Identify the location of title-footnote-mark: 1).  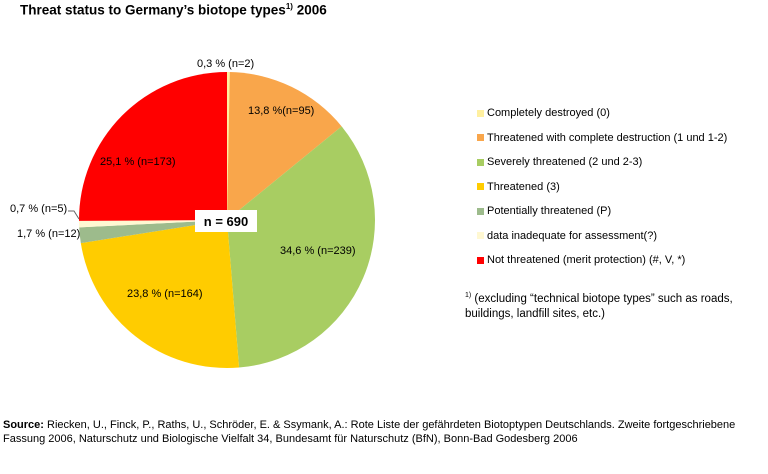
(289, 6).